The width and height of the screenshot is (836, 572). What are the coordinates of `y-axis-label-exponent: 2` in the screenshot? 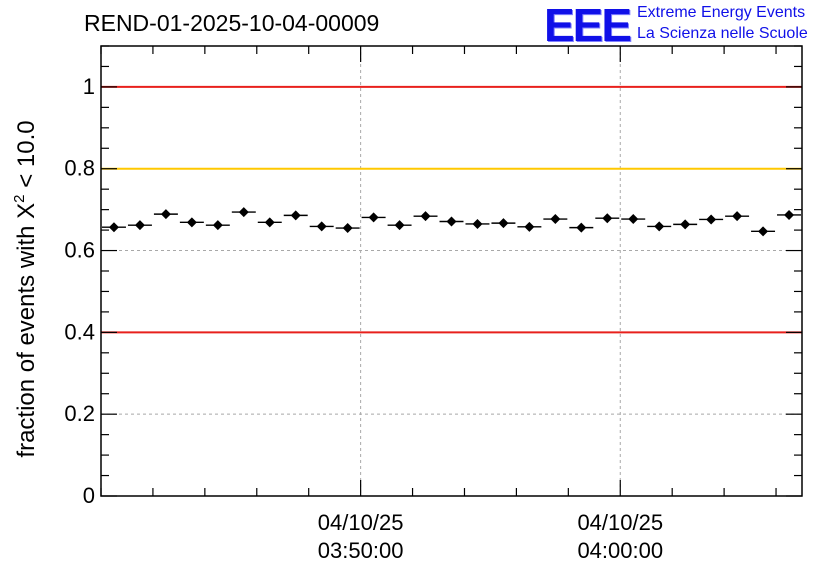 It's located at (19, 198).